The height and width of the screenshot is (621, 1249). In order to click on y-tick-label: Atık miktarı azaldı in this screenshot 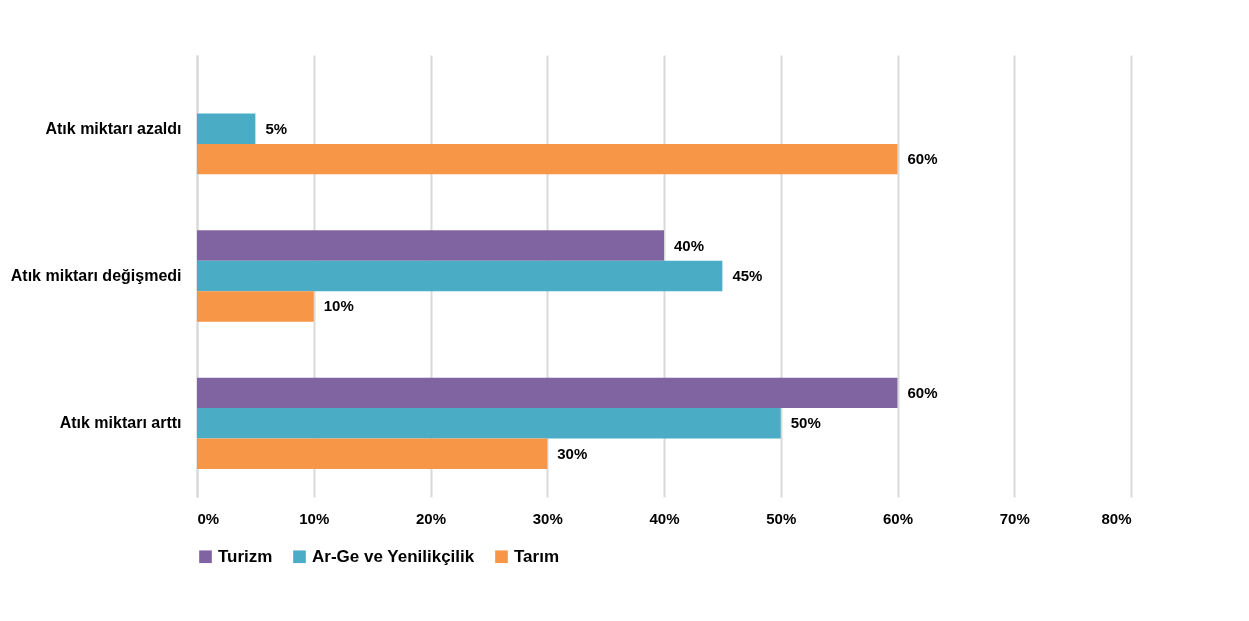, I will do `click(113, 128)`.